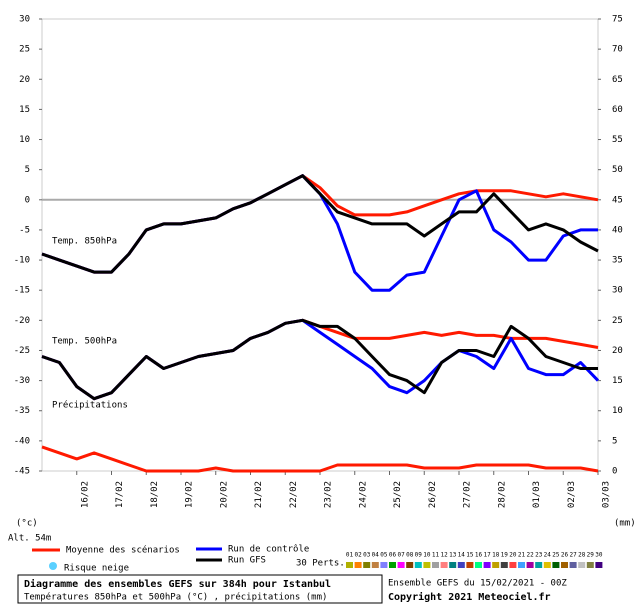 Image resolution: width=640 pixels, height=605 pixels. I want to click on perturbation-label: 27, so click(573, 555).